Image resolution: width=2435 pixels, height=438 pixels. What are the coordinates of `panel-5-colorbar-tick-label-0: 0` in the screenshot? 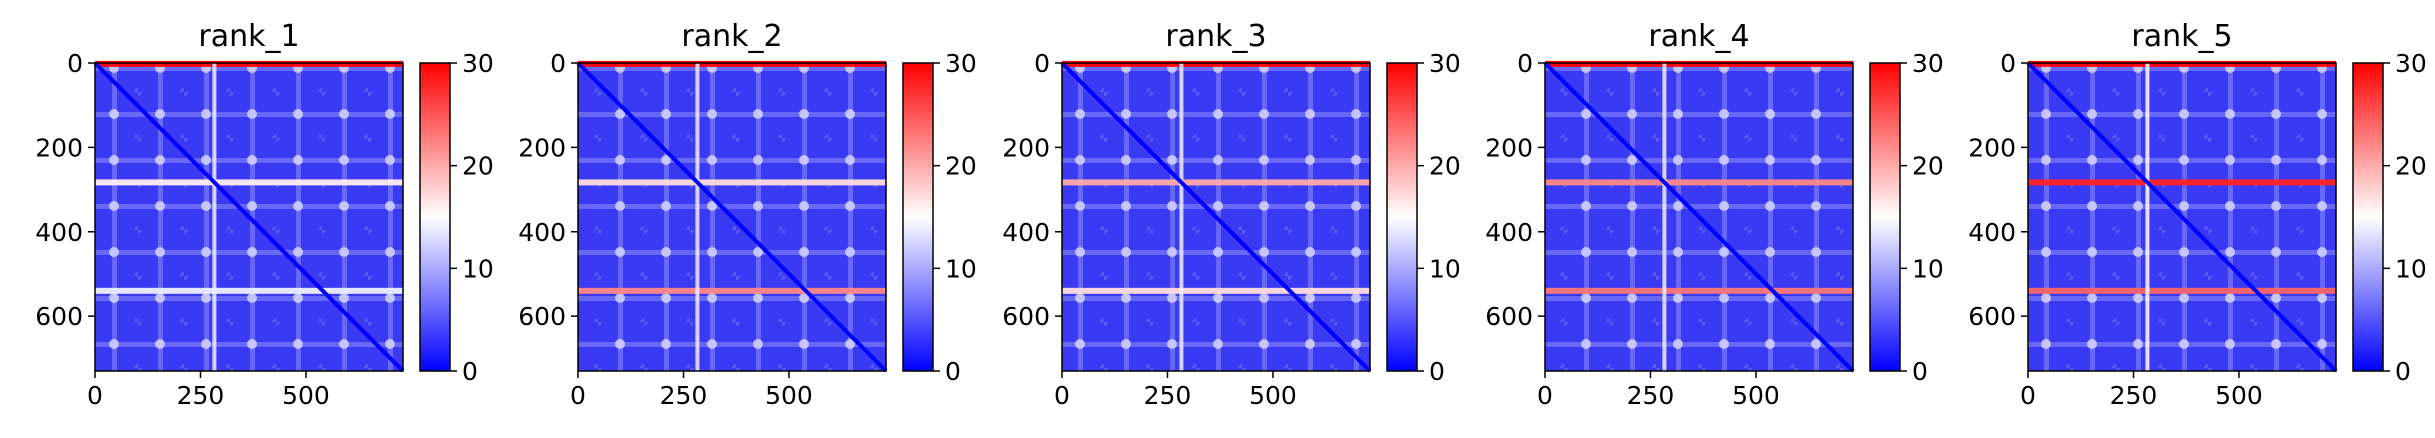 It's located at (2403, 371).